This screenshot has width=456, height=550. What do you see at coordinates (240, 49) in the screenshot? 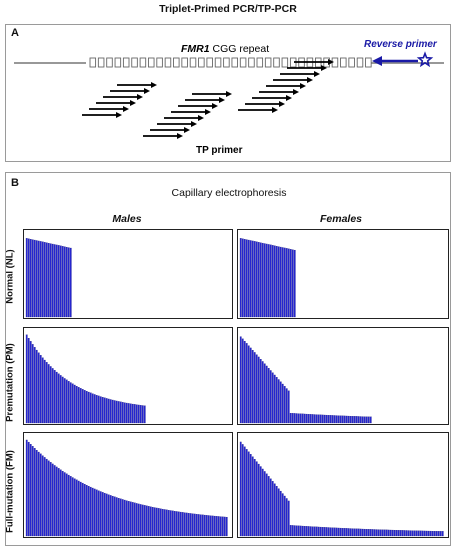
I see `repeat-label-rest: CGG repeat` at bounding box center [240, 49].